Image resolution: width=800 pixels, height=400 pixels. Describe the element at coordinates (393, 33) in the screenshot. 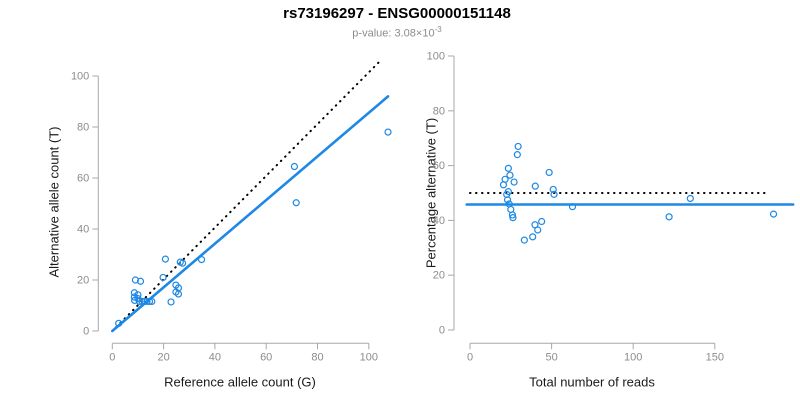

I see `pvalue-text: p-value: 3.08×10` at that location.